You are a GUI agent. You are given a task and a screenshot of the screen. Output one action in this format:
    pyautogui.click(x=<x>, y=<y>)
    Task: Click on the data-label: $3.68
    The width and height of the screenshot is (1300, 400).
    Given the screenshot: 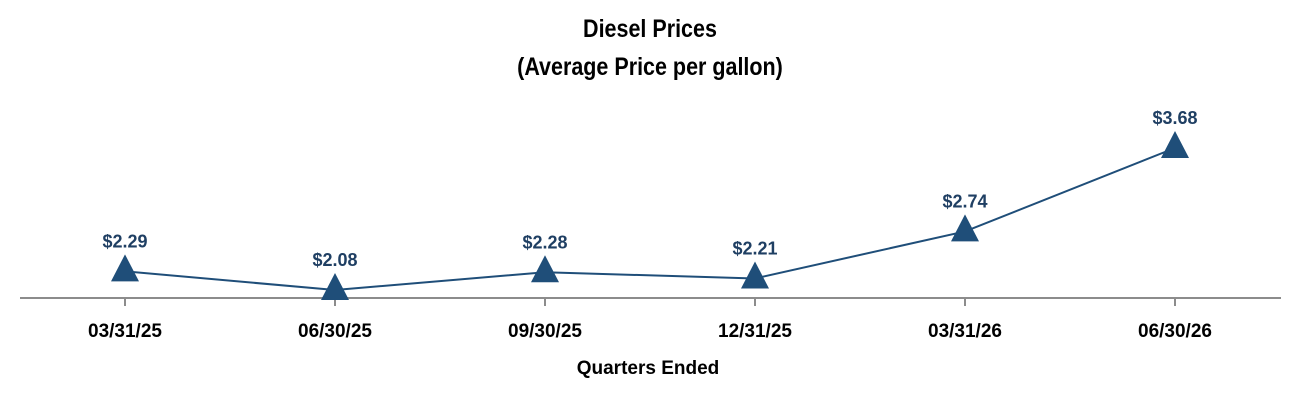 What is the action you would take?
    pyautogui.click(x=1174, y=118)
    